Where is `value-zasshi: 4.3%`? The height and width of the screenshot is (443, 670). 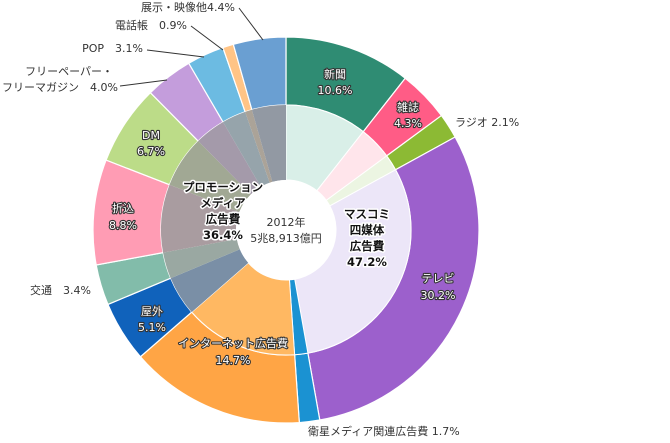 value-zasshi: 4.3% is located at coordinates (408, 123).